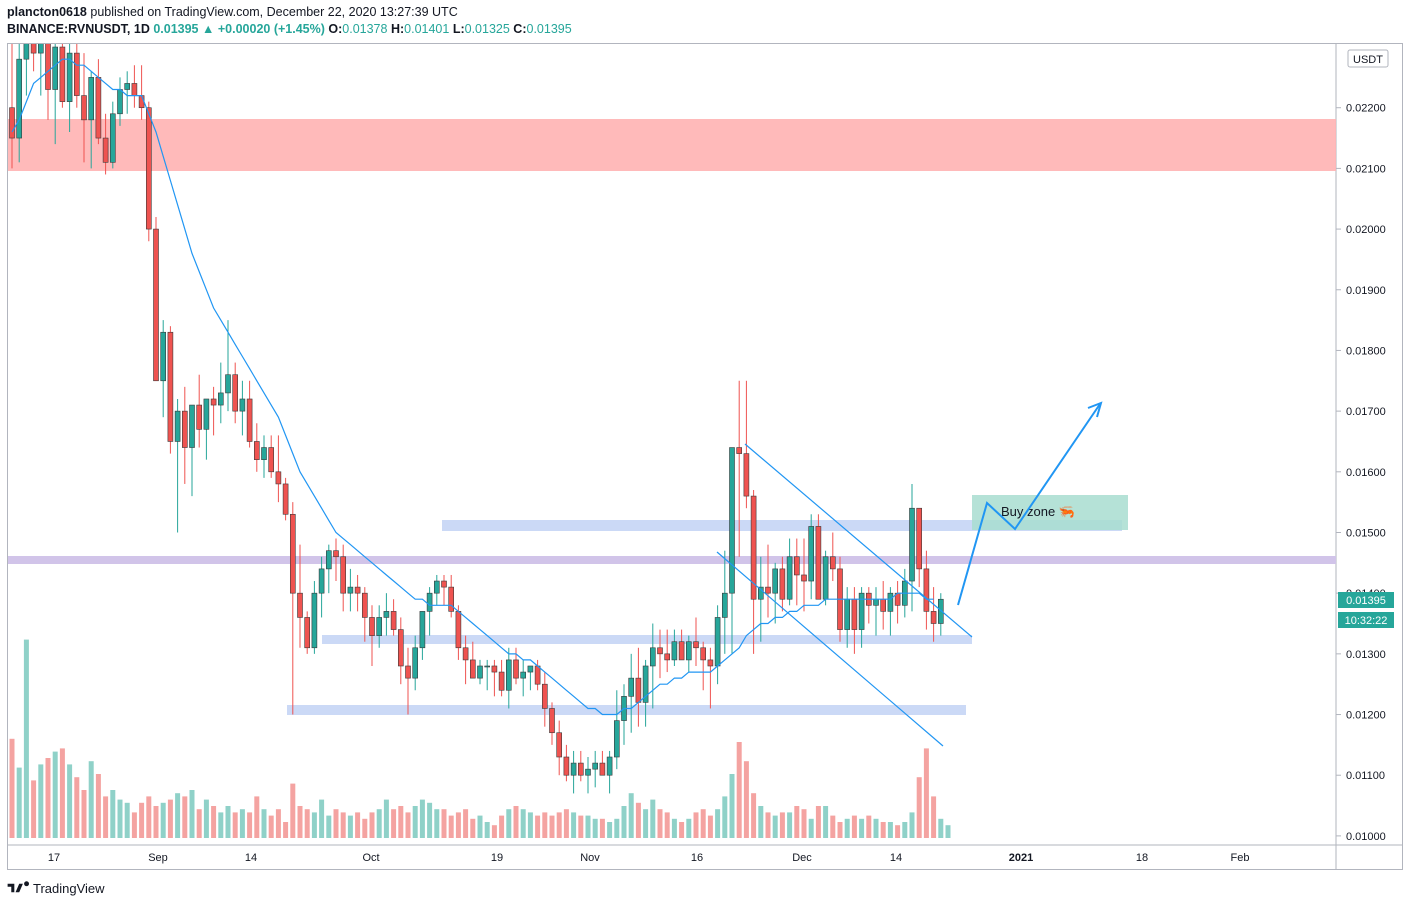 The height and width of the screenshot is (907, 1410). Describe the element at coordinates (672, 145) in the screenshot. I see `resistance-zone` at that location.